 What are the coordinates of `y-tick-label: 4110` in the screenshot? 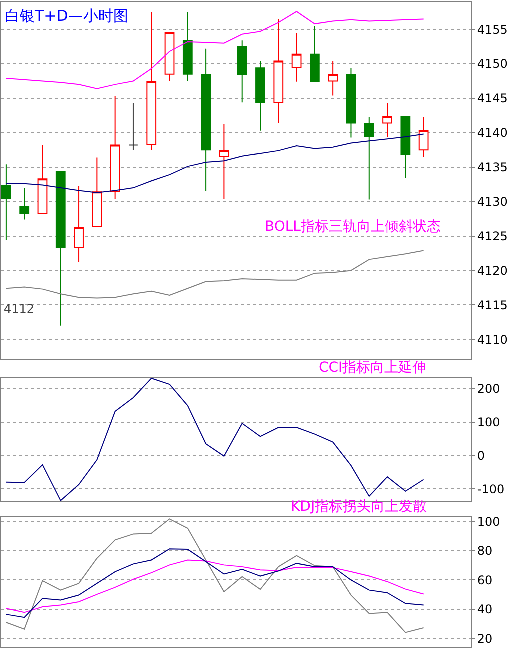 It's located at (492, 339).